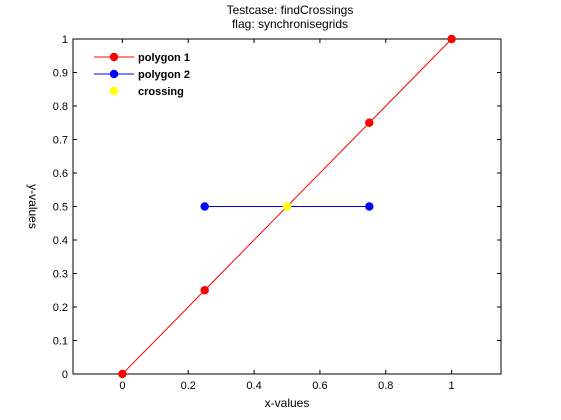 This screenshot has width=561, height=420. What do you see at coordinates (60, 275) in the screenshot?
I see `y-tick-label: 0.3` at bounding box center [60, 275].